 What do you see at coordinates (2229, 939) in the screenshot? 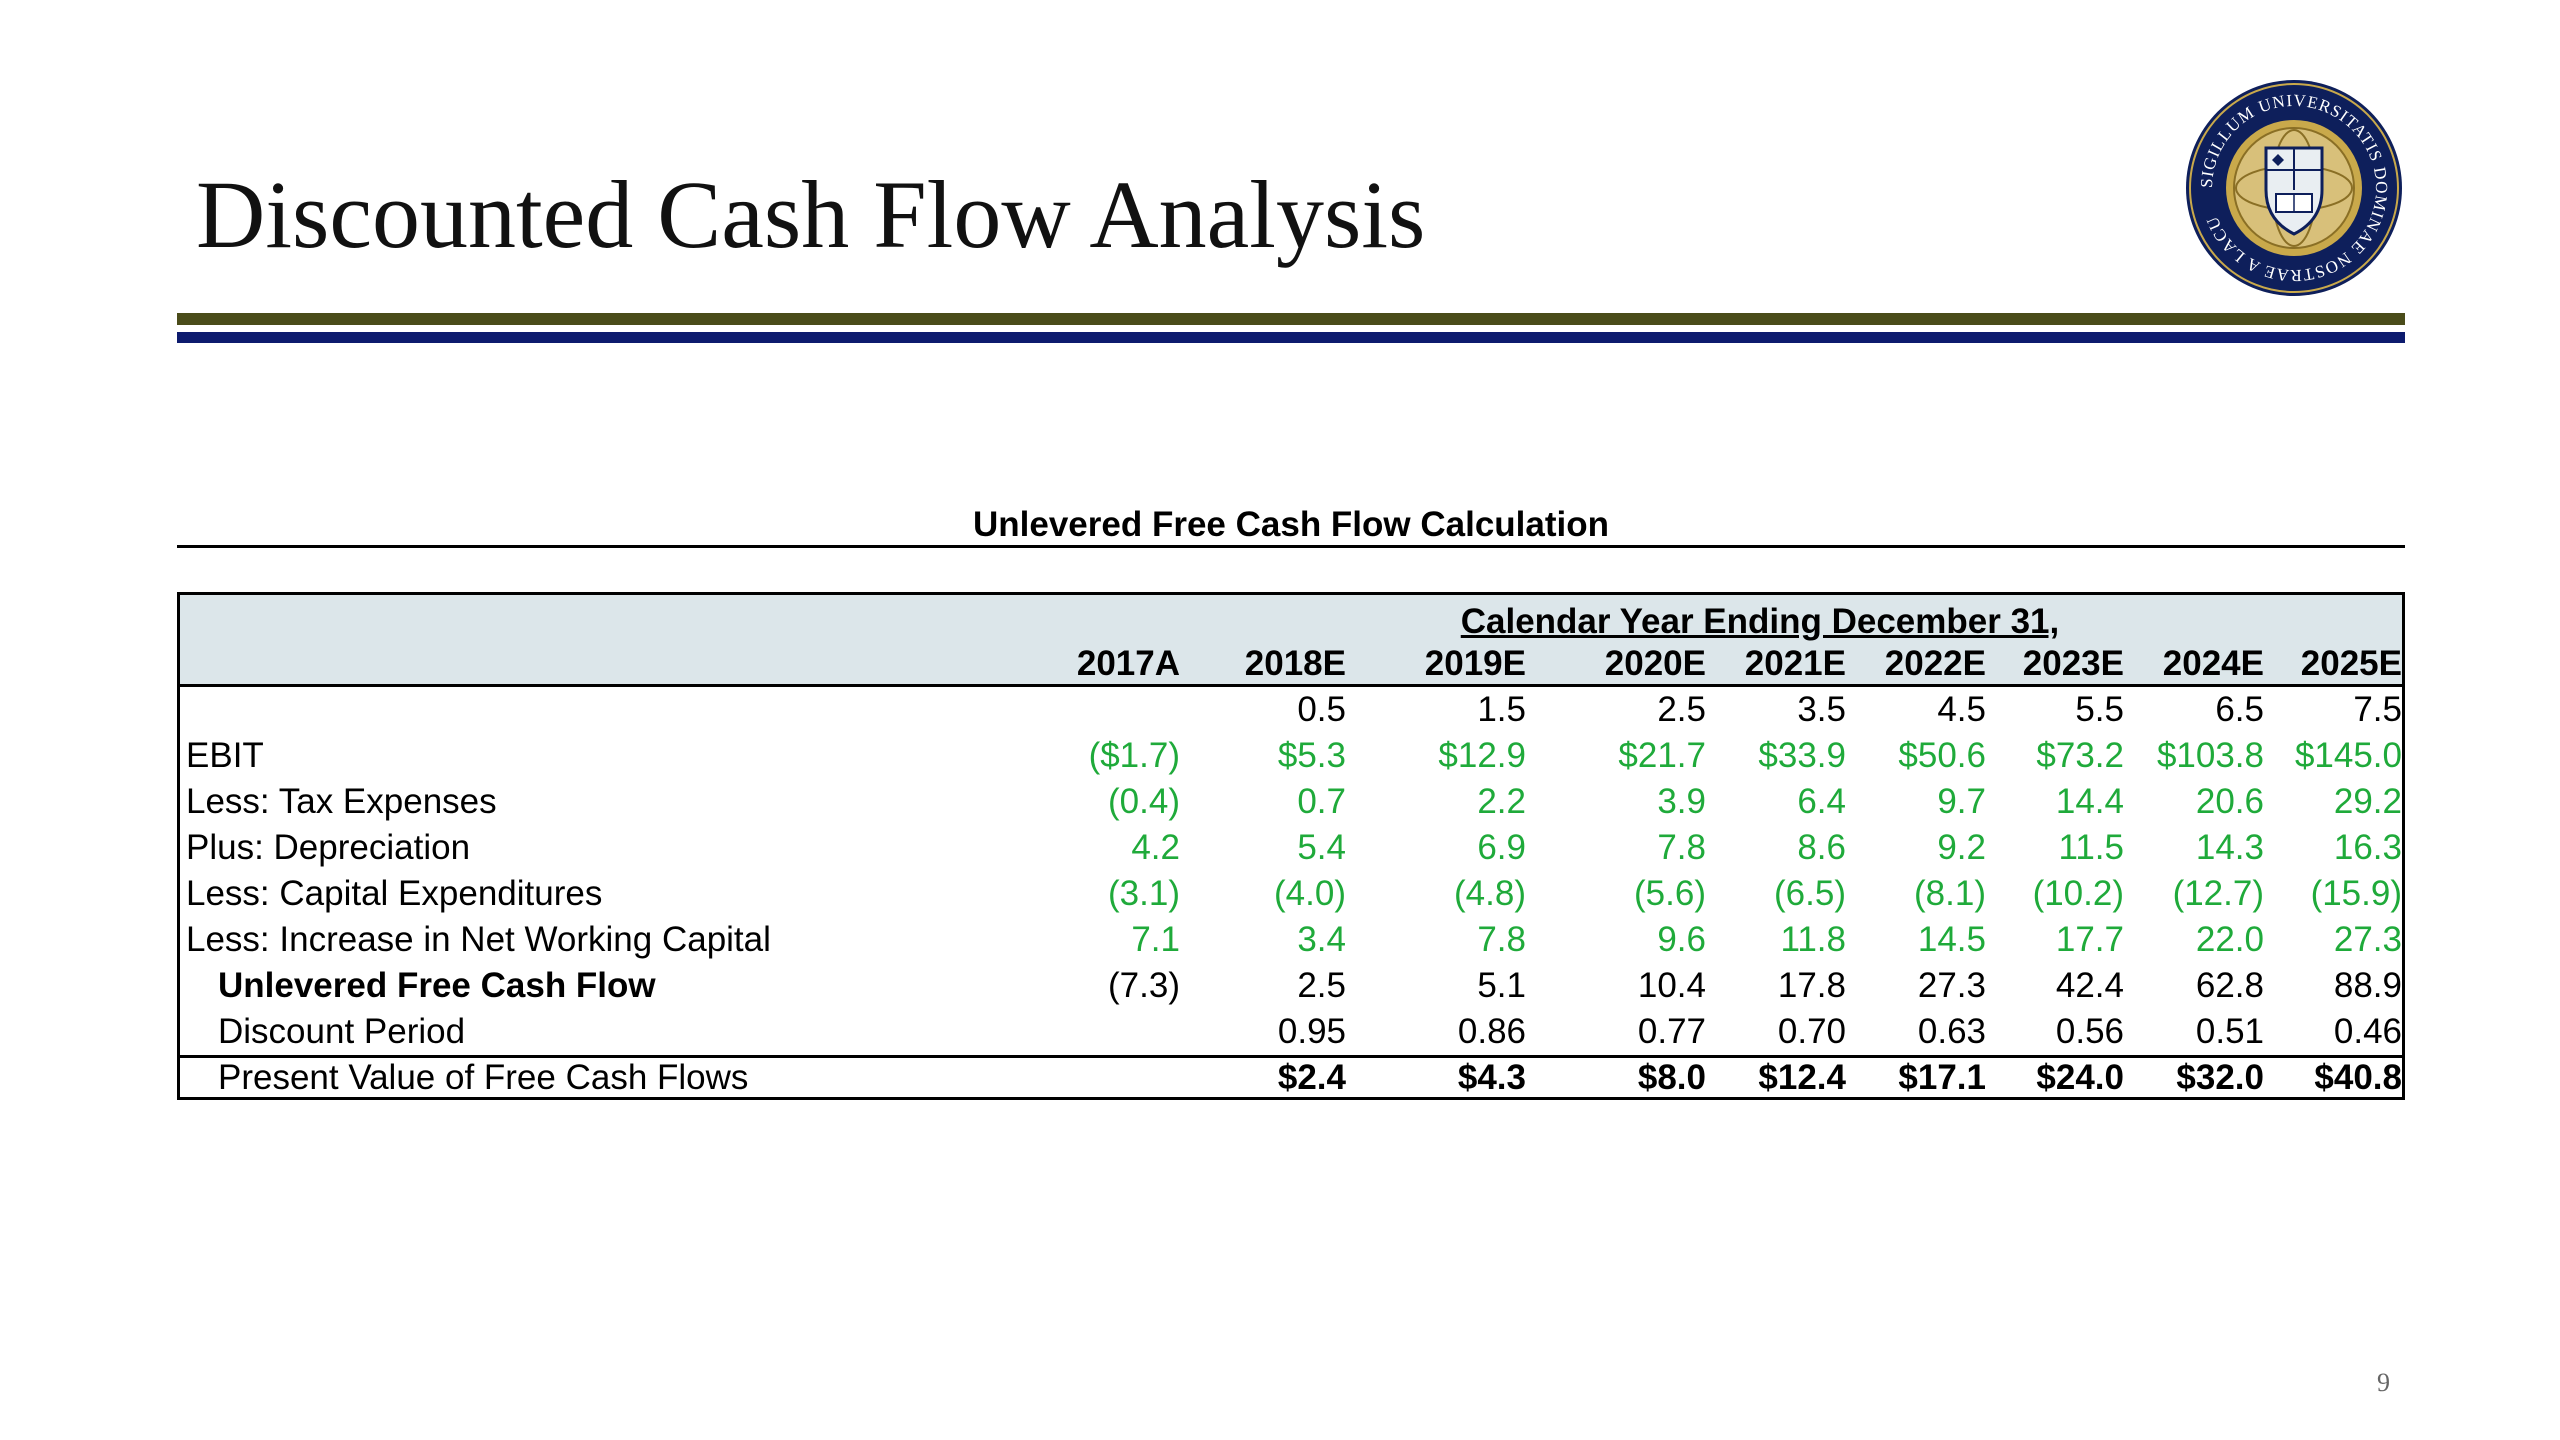
I see `table-cell: 22.0` at bounding box center [2229, 939].